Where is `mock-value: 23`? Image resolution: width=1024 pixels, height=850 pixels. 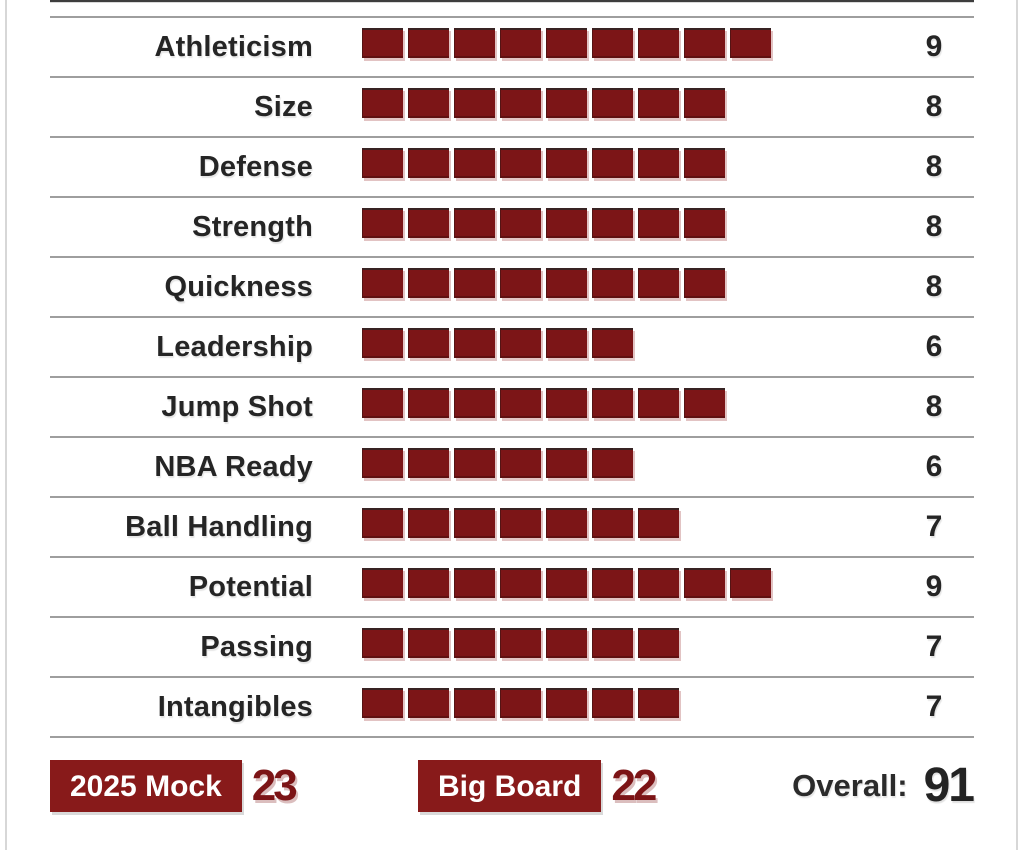 mock-value: 23 is located at coordinates (274, 785).